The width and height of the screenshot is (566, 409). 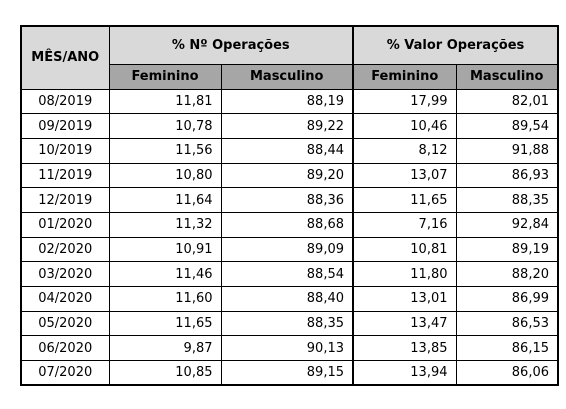 What do you see at coordinates (287, 175) in the screenshot?
I see `value-cell: 89,20` at bounding box center [287, 175].